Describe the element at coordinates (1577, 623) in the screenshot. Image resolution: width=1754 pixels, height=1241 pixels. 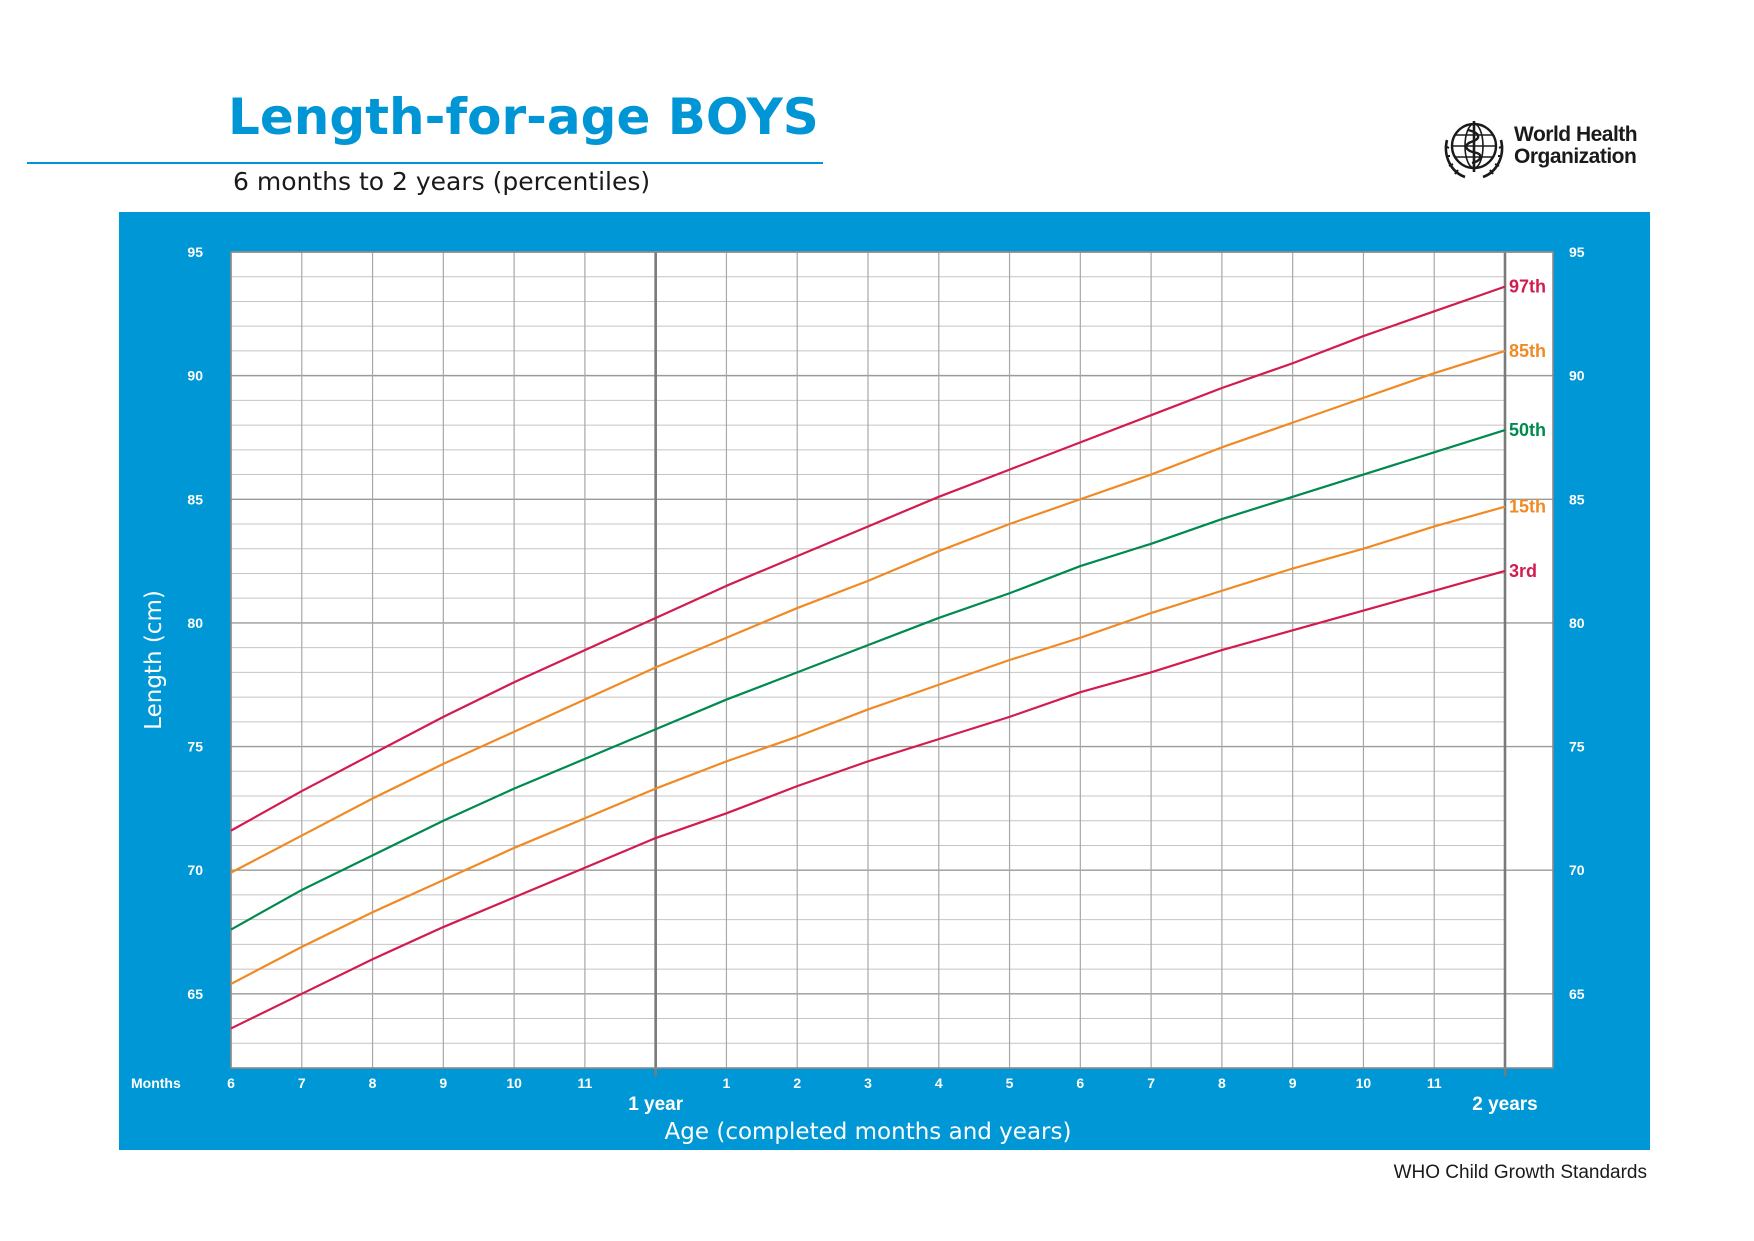
I see `y-tick-label-right: 80` at that location.